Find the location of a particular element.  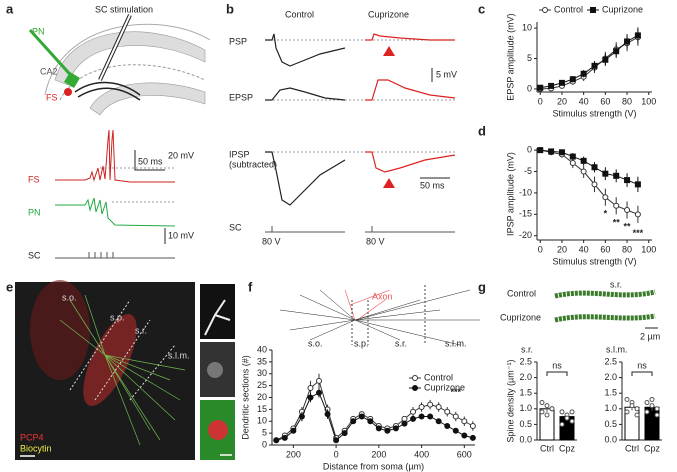

layer-label: s.l.m. is located at coordinates (456, 343).